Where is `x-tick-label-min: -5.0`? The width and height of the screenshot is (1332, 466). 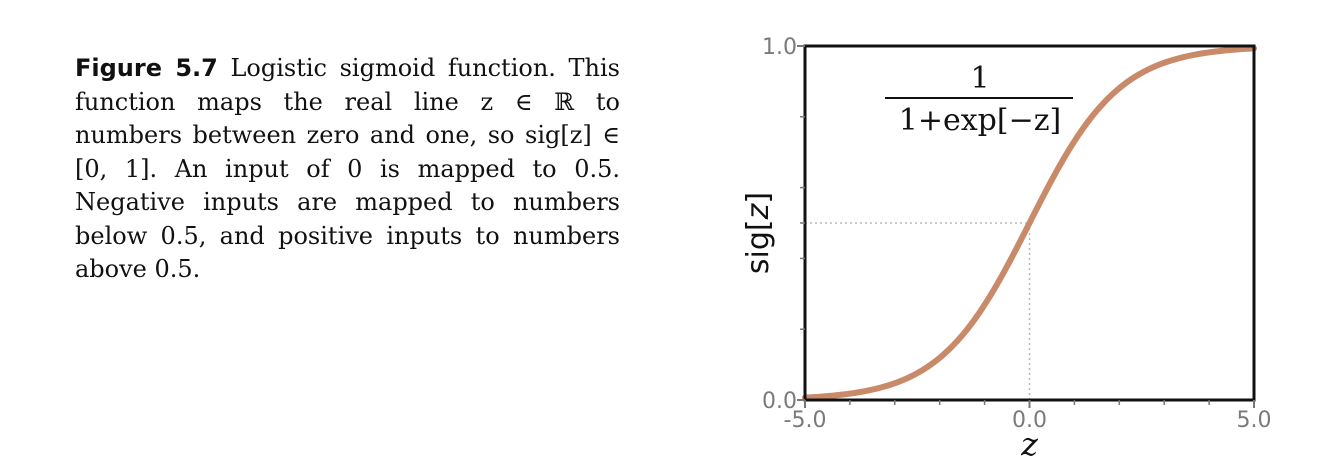
x-tick-label-min: -5.0 is located at coordinates (805, 420).